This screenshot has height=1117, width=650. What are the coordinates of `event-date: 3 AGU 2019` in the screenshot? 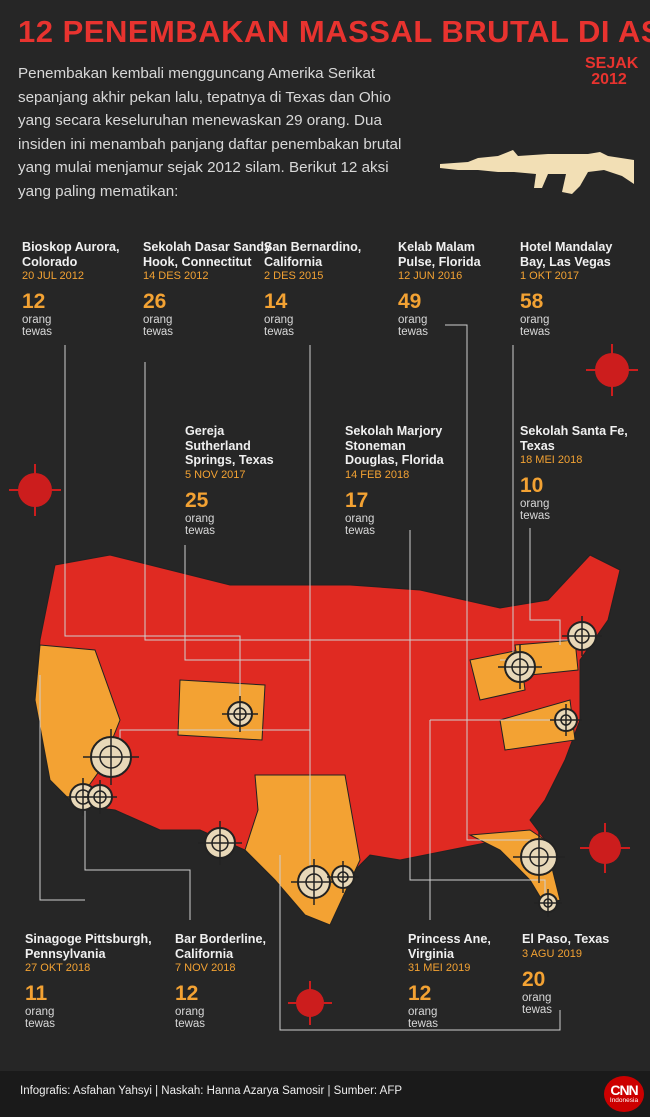 It's located at (552, 953).